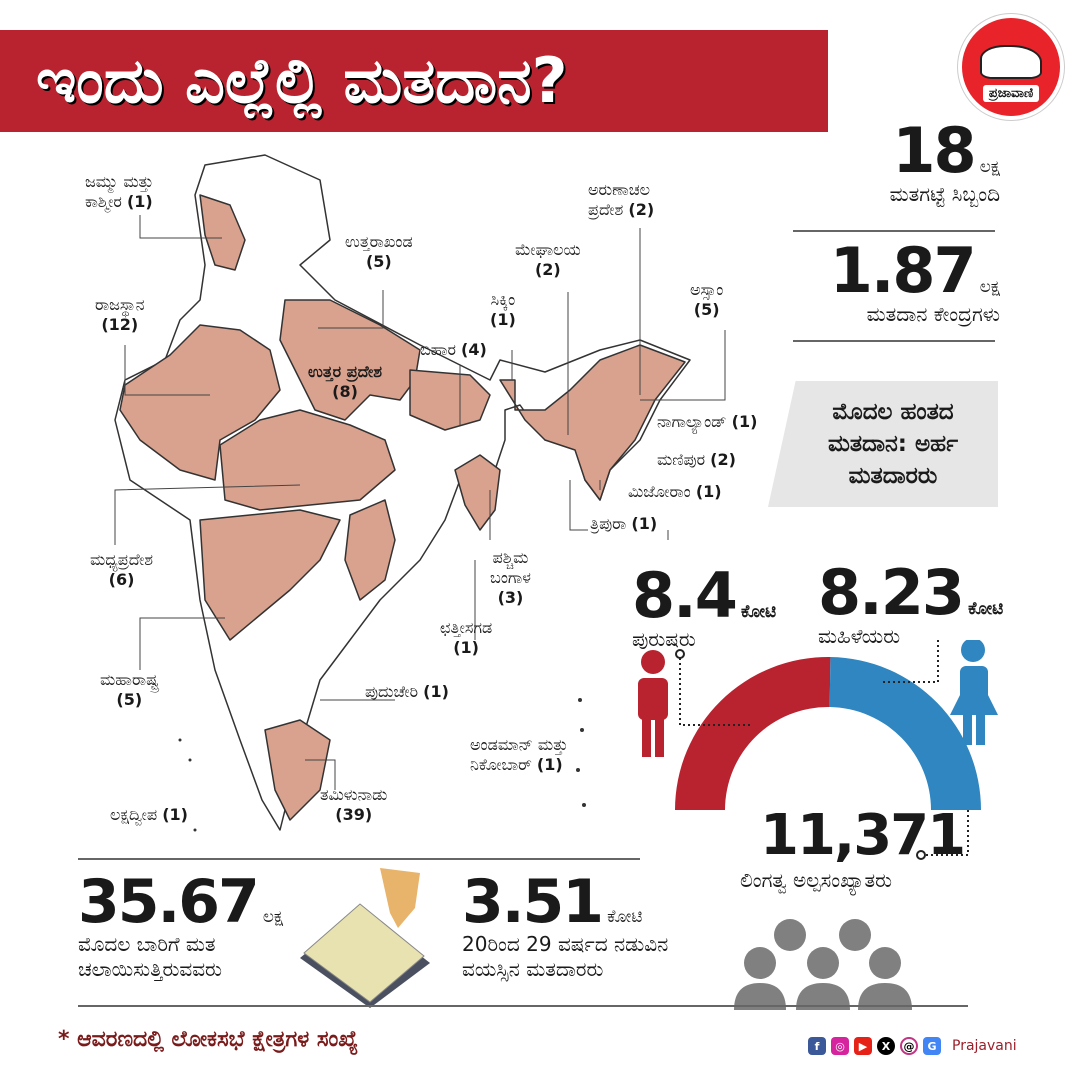 The height and width of the screenshot is (1080, 1080). Describe the element at coordinates (664, 639) in the screenshot. I see `male-label: ಪುರುಷರು` at that location.